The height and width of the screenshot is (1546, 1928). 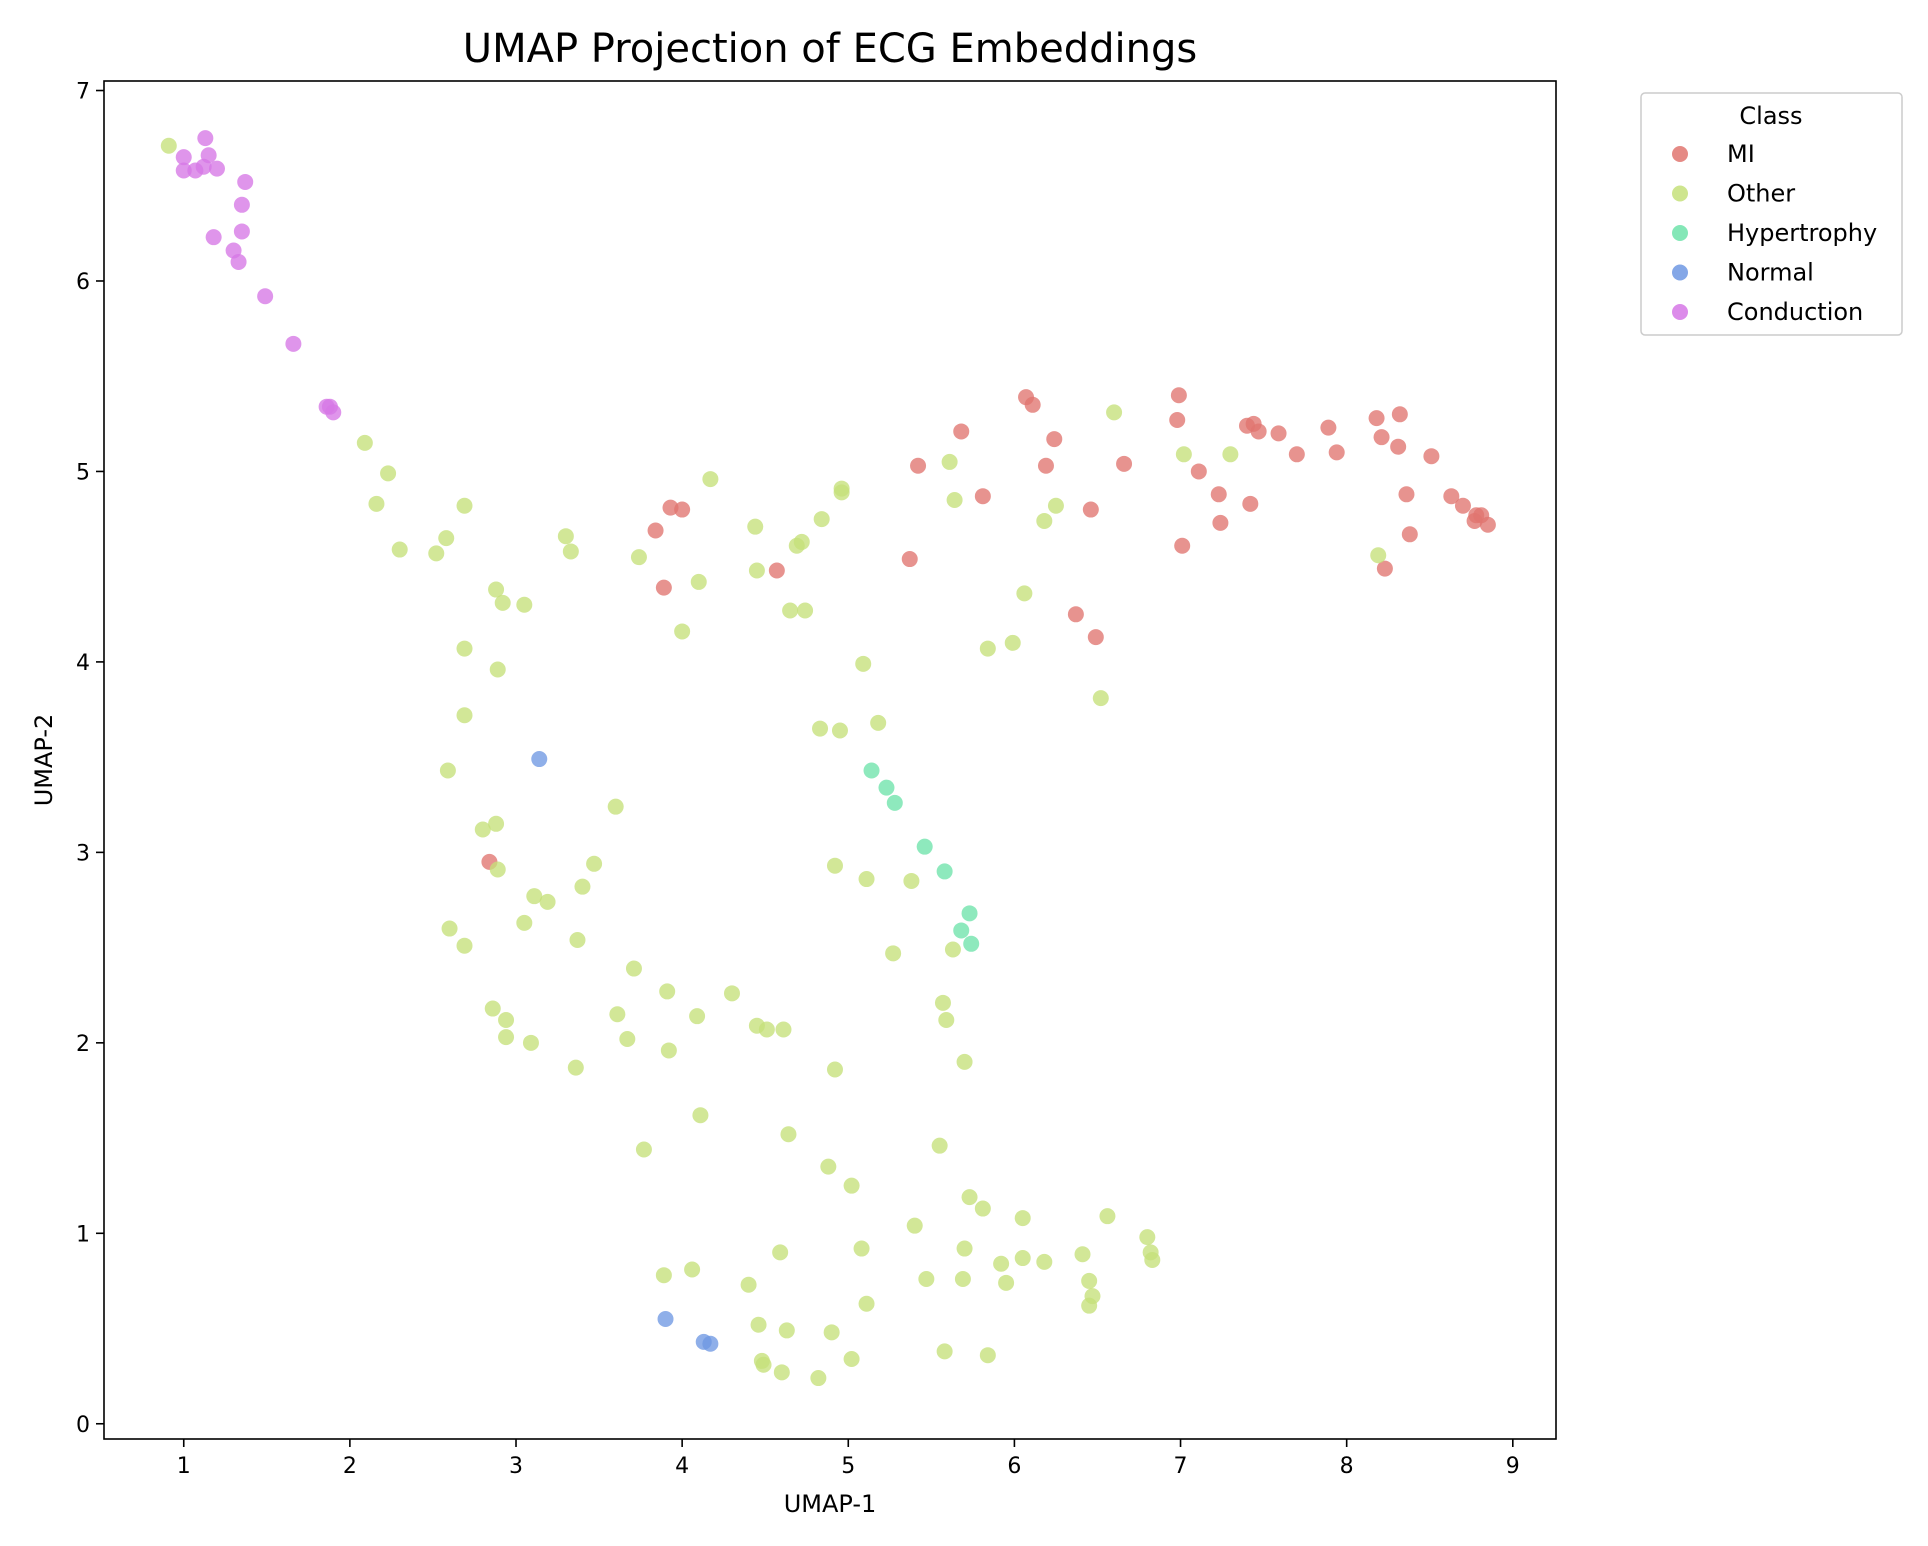 What do you see at coordinates (83, 92) in the screenshot?
I see `y-tick-label: 7` at bounding box center [83, 92].